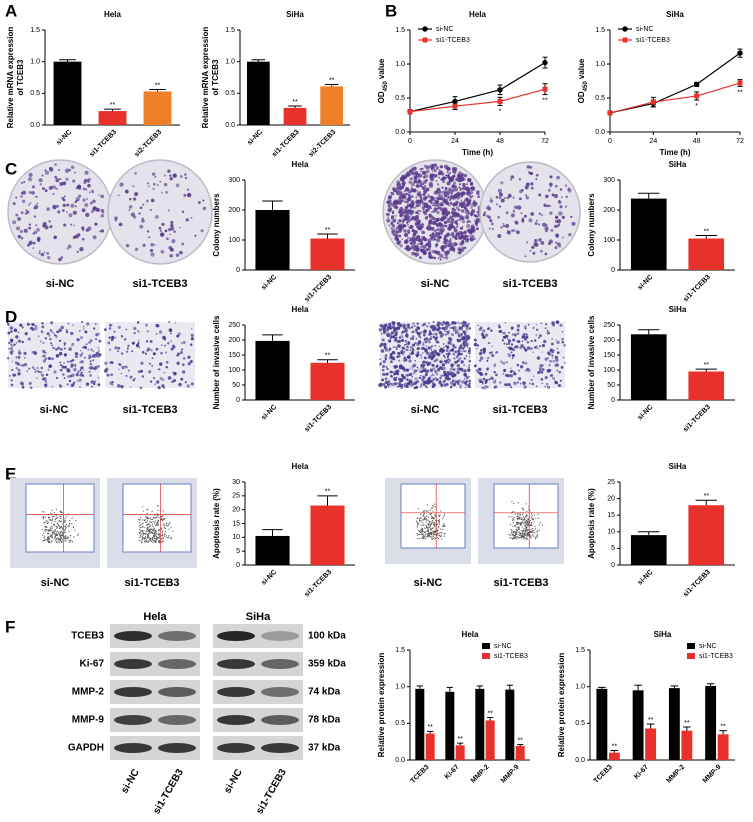  What do you see at coordinates (561, 705) in the screenshot?
I see `y-axis-label: Relative protein expression` at bounding box center [561, 705].